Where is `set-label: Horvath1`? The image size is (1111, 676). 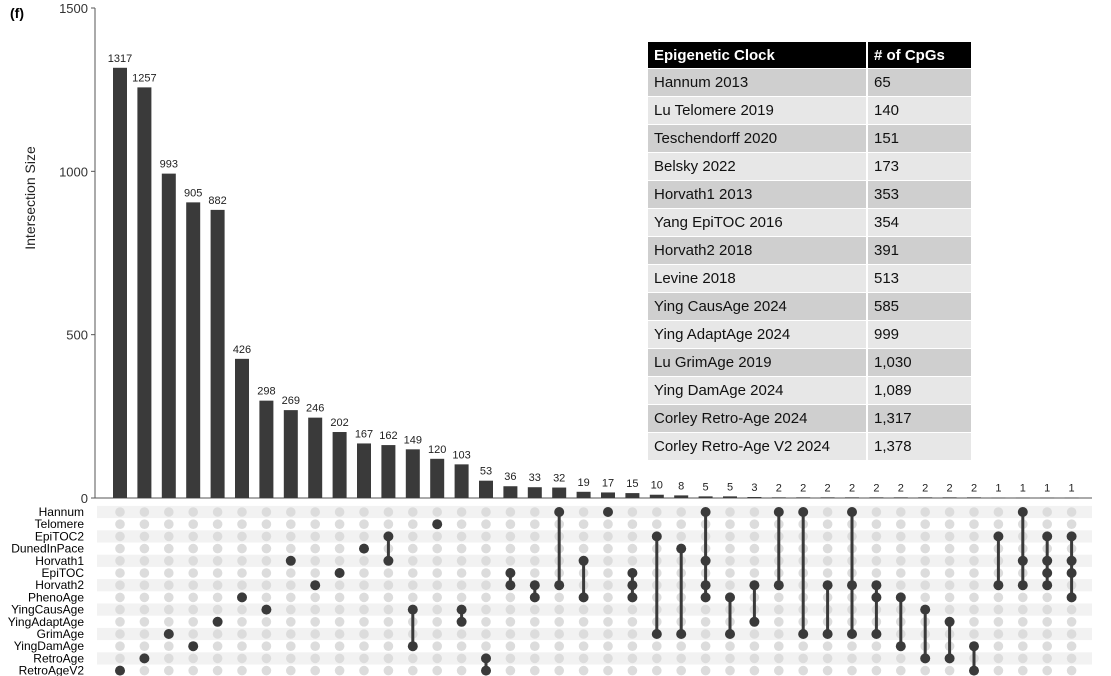
set-label: Horvath1 is located at coordinates (59, 561).